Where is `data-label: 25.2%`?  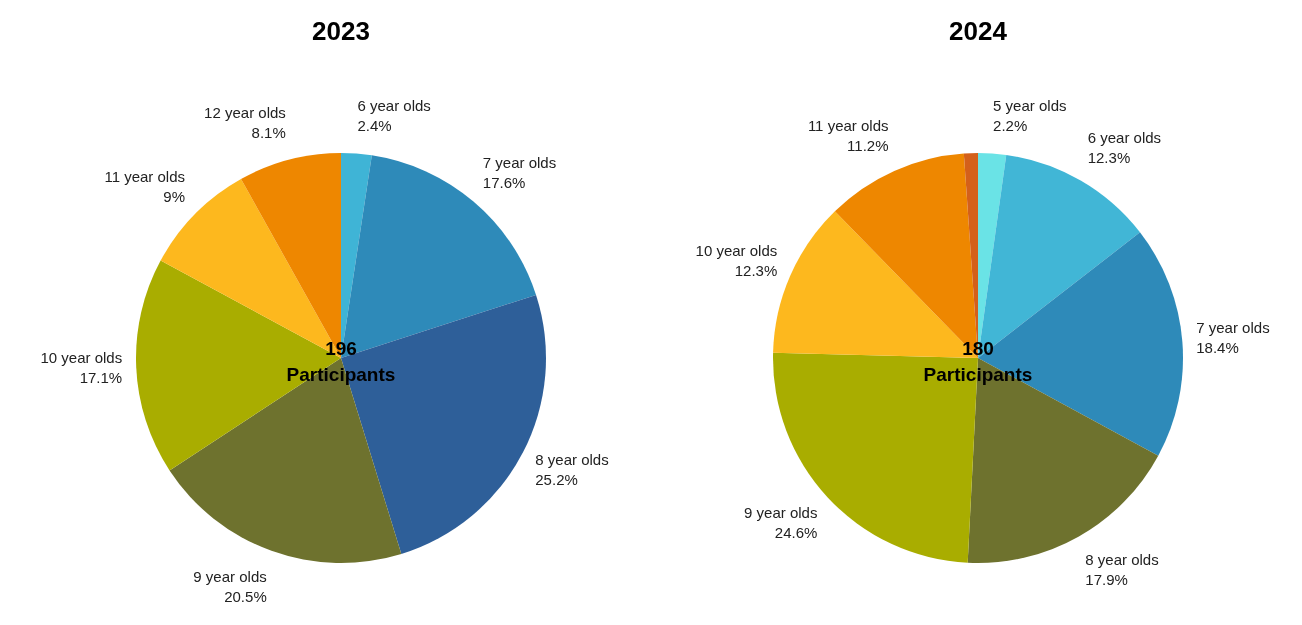 data-label: 25.2% is located at coordinates (556, 480).